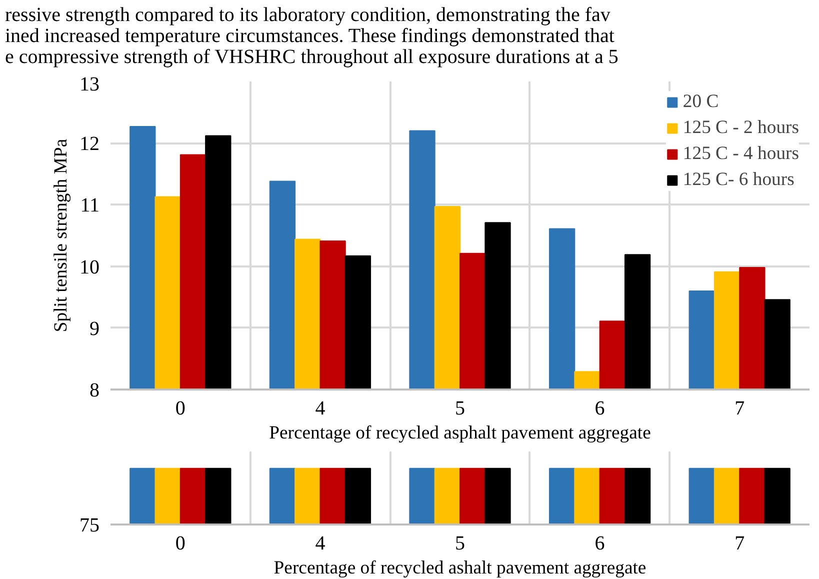 The width and height of the screenshot is (819, 579). What do you see at coordinates (311, 57) in the screenshot?
I see `text: e compressive strength of VHSHRC throughout all exposure durations at a 5` at bounding box center [311, 57].